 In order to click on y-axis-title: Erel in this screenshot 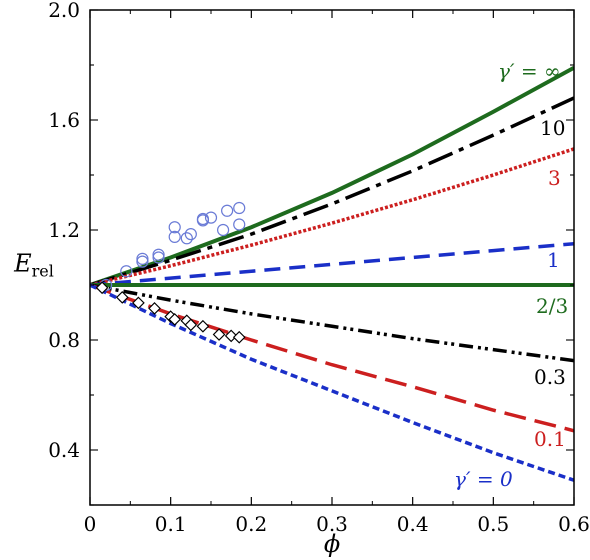, I will do `click(33, 264)`.